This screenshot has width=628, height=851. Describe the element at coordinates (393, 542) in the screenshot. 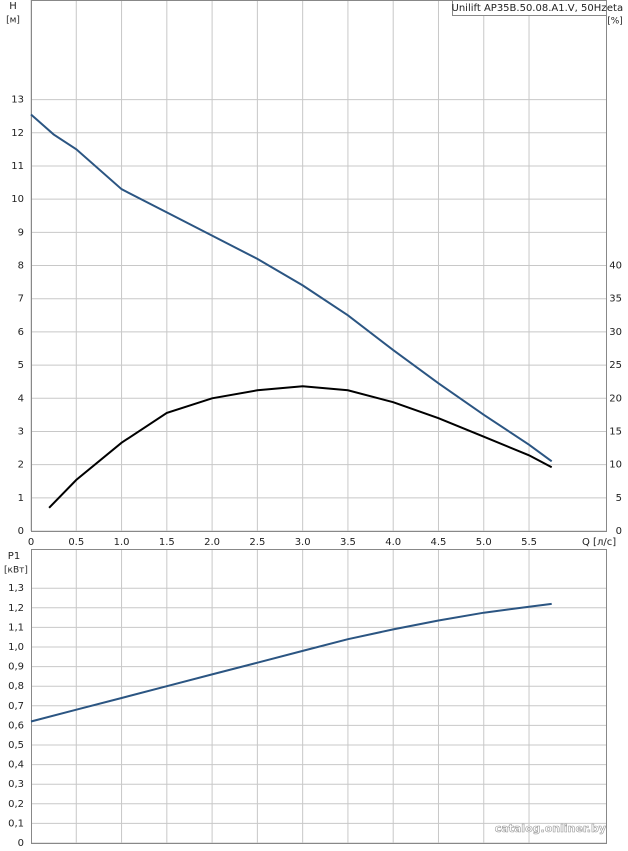

I see `x-tick-label: 4.0` at that location.